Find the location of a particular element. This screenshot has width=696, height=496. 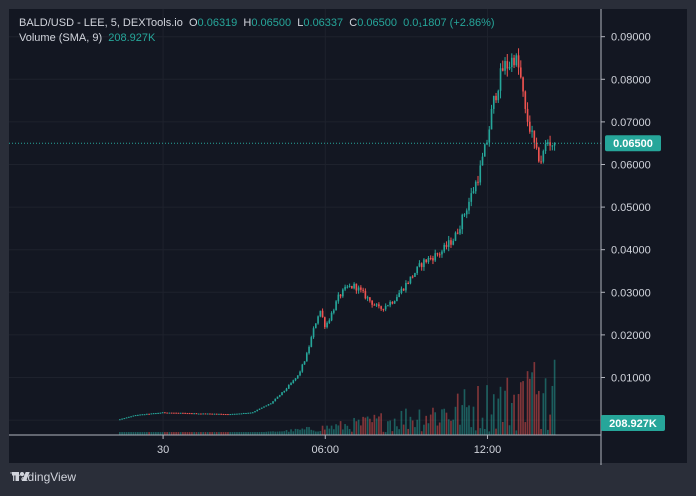

volume-label: Volume (SMA, 9) is located at coordinates (61, 38).